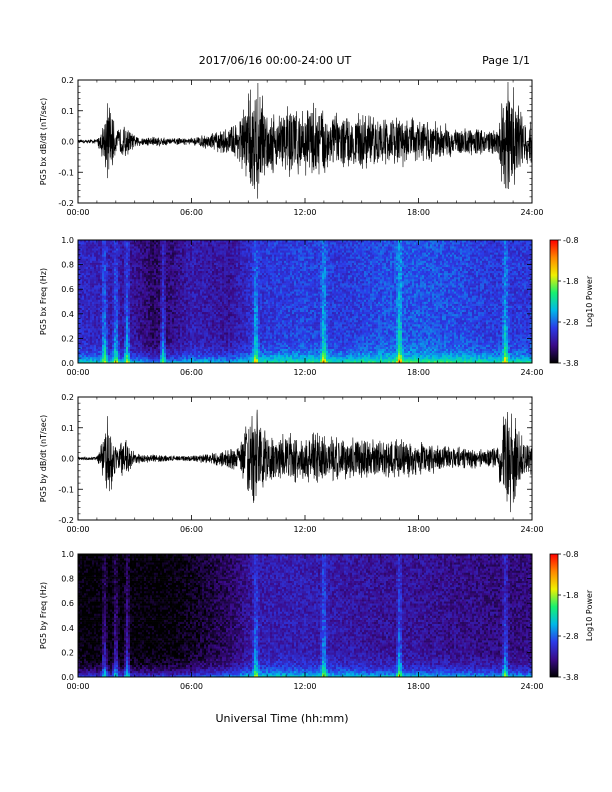 This screenshot has height=792, width=612. What do you see at coordinates (43, 615) in the screenshot?
I see `y-axis-label: PG5 by Freq (Hz)` at bounding box center [43, 615].